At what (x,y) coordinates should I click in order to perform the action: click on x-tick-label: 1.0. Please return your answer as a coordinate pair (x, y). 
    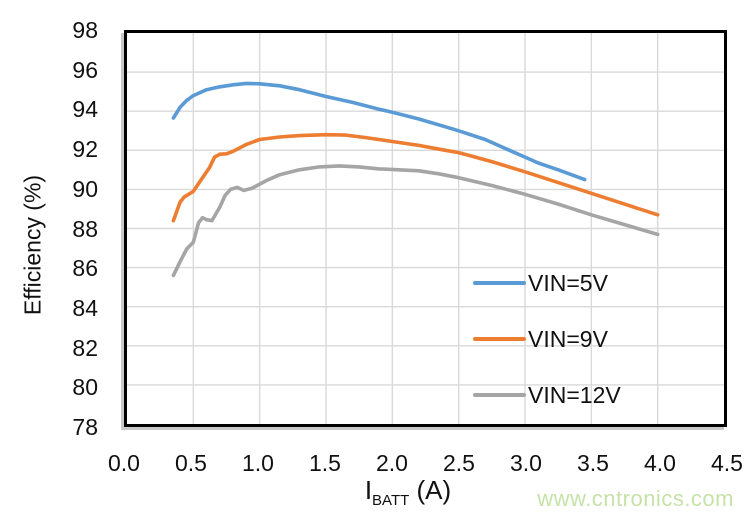
    Looking at the image, I should click on (258, 463).